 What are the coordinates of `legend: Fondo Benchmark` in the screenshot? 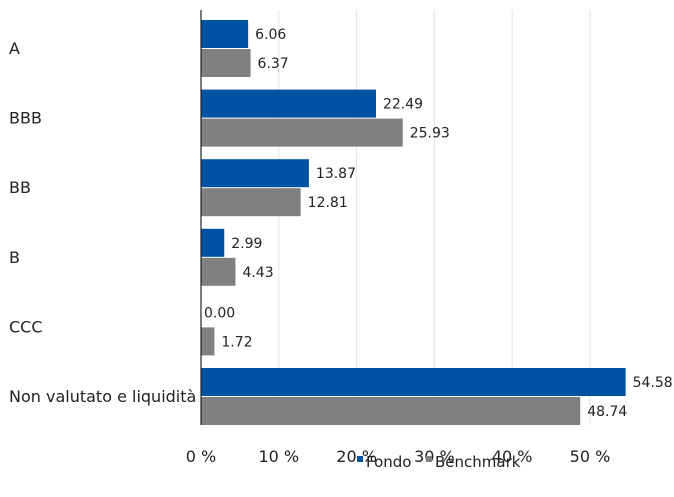 It's located at (439, 462).